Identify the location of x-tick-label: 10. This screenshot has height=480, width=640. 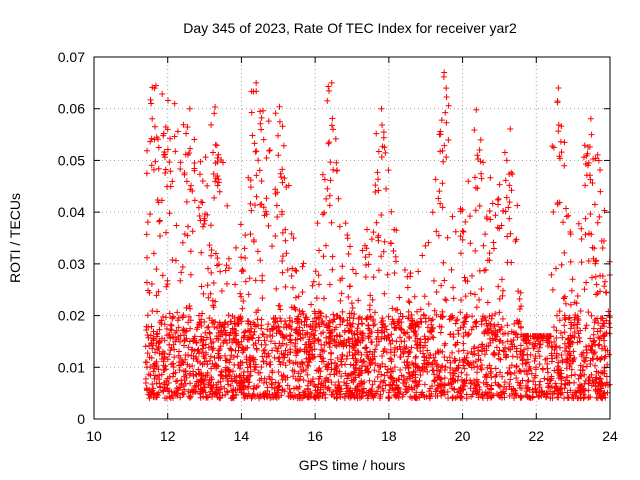
(94, 436).